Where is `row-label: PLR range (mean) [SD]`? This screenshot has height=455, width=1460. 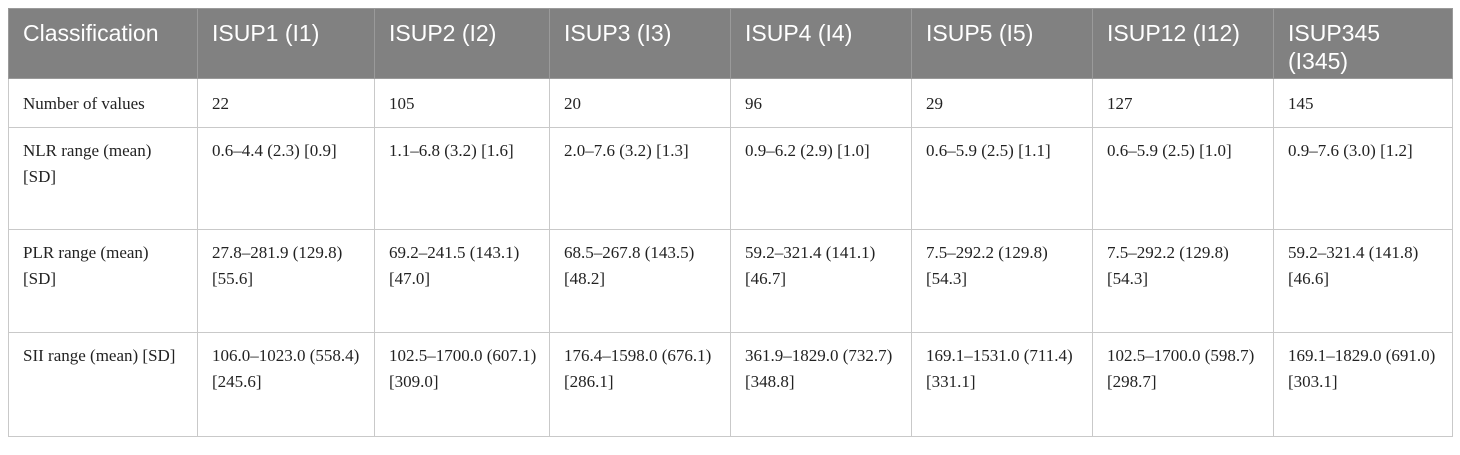
row-label: PLR range (mean) [SD] is located at coordinates (103, 281).